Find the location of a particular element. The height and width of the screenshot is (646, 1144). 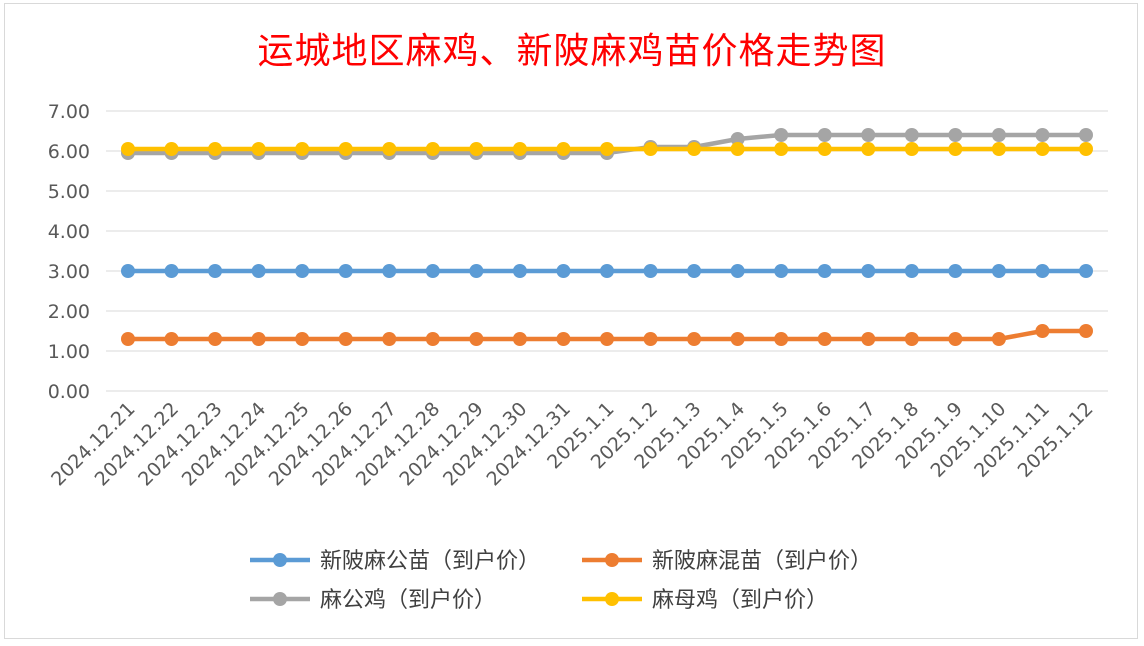

legend-item: 新陂麻公苗（到户价） is located at coordinates (395, 561).